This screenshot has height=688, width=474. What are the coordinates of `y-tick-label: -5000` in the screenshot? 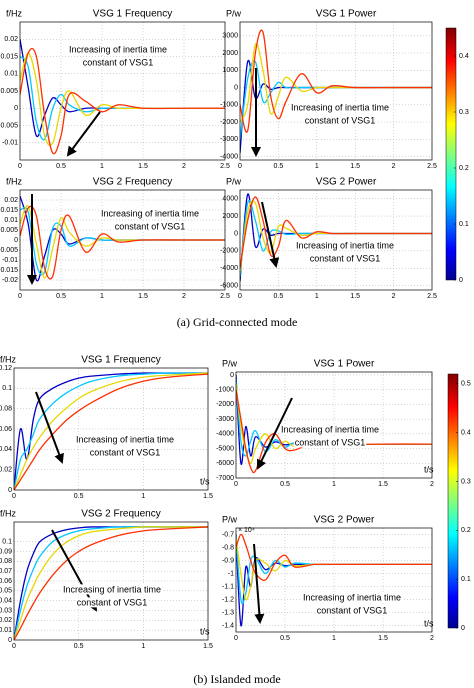 It's located at (225, 448).